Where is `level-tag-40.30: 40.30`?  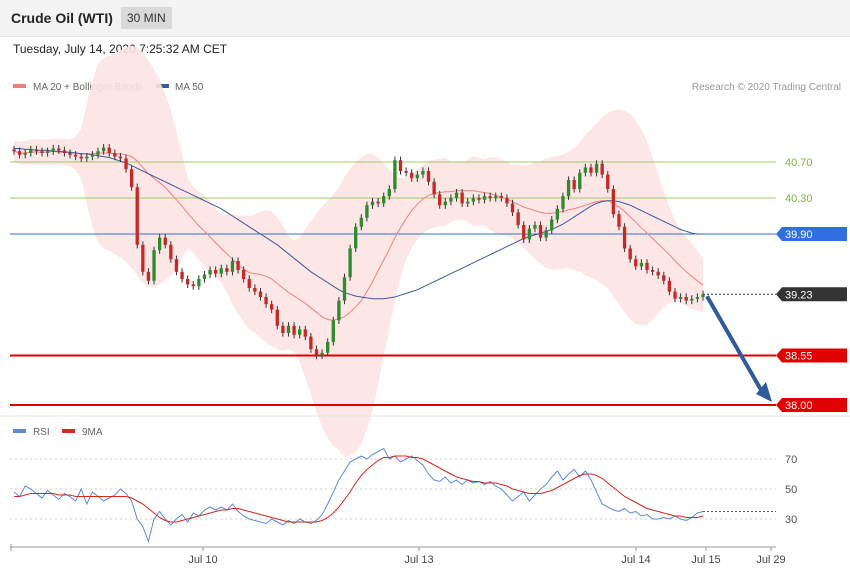
level-tag-40.30: 40.30 is located at coordinates (799, 199).